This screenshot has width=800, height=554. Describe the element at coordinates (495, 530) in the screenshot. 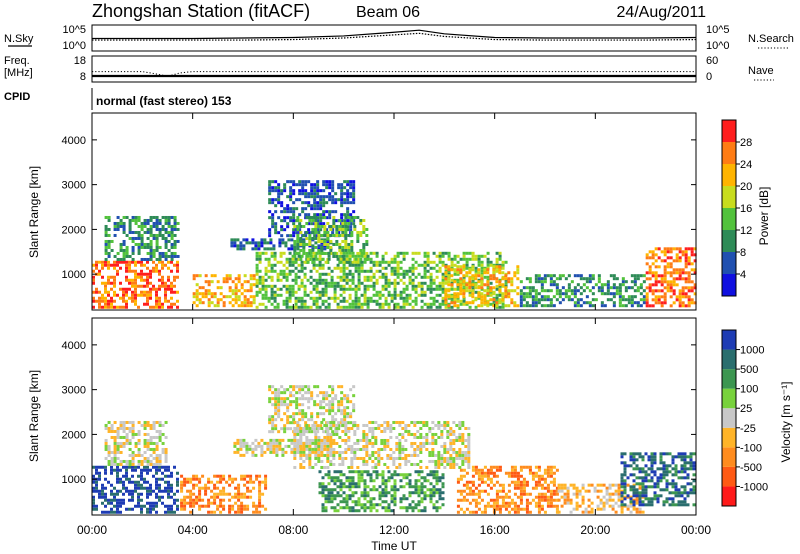

I see `xtick-label-4: 16:00` at that location.